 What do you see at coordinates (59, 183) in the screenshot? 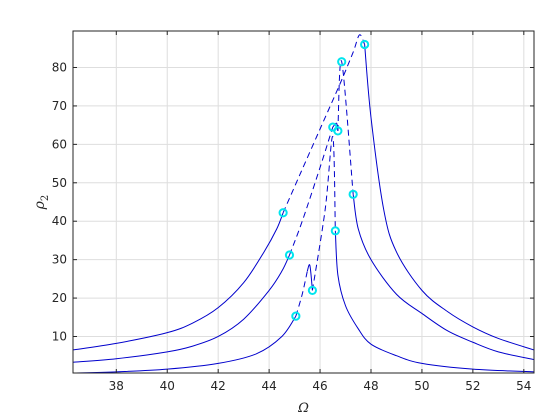
I see `y-tick-label: 50` at bounding box center [59, 183].